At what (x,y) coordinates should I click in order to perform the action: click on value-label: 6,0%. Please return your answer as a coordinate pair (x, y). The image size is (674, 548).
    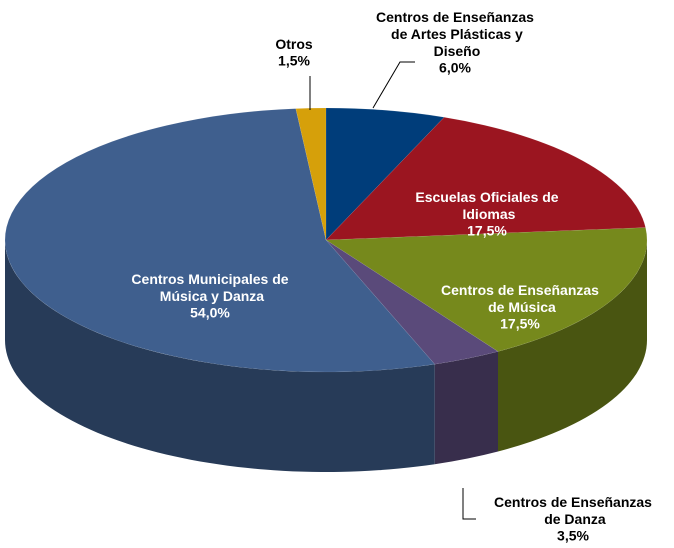
    Looking at the image, I should click on (455, 68).